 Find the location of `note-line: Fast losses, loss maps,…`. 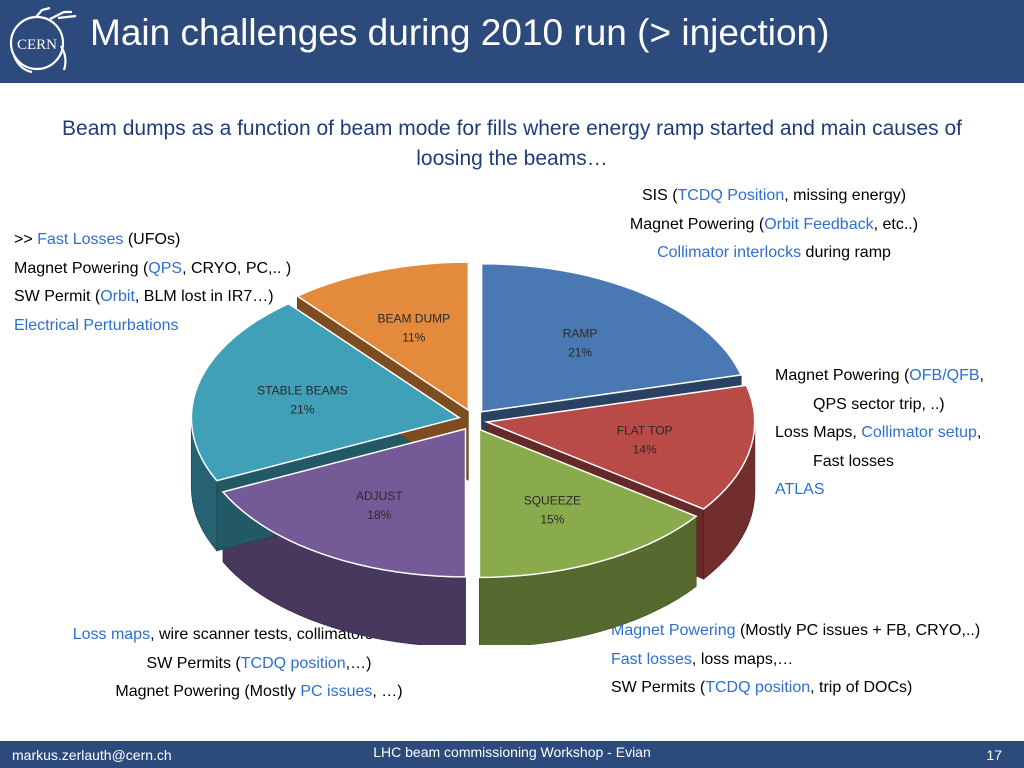

note-line: Fast losses, loss maps,… is located at coordinates (795, 660).